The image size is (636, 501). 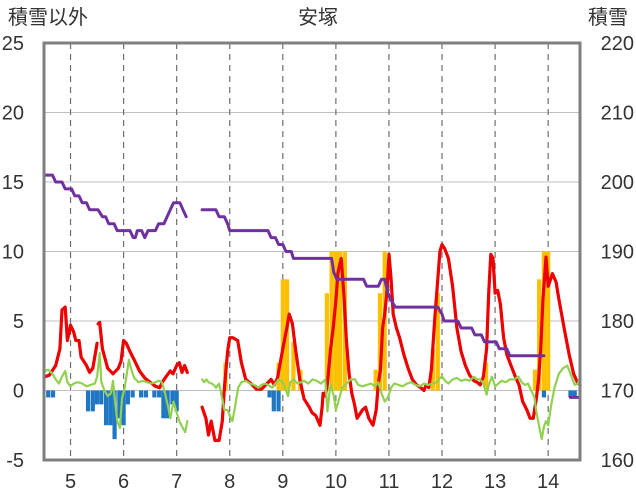 What do you see at coordinates (495, 482) in the screenshot?
I see `x-tick-label: 13` at bounding box center [495, 482].